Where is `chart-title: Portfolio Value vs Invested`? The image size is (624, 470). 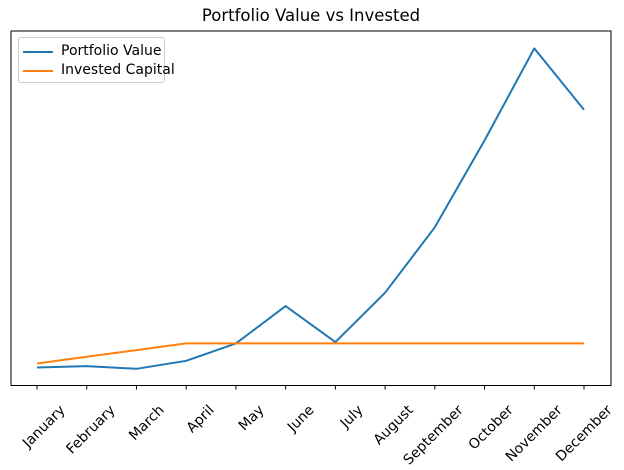
chart-title: Portfolio Value vs Invested is located at coordinates (311, 15).